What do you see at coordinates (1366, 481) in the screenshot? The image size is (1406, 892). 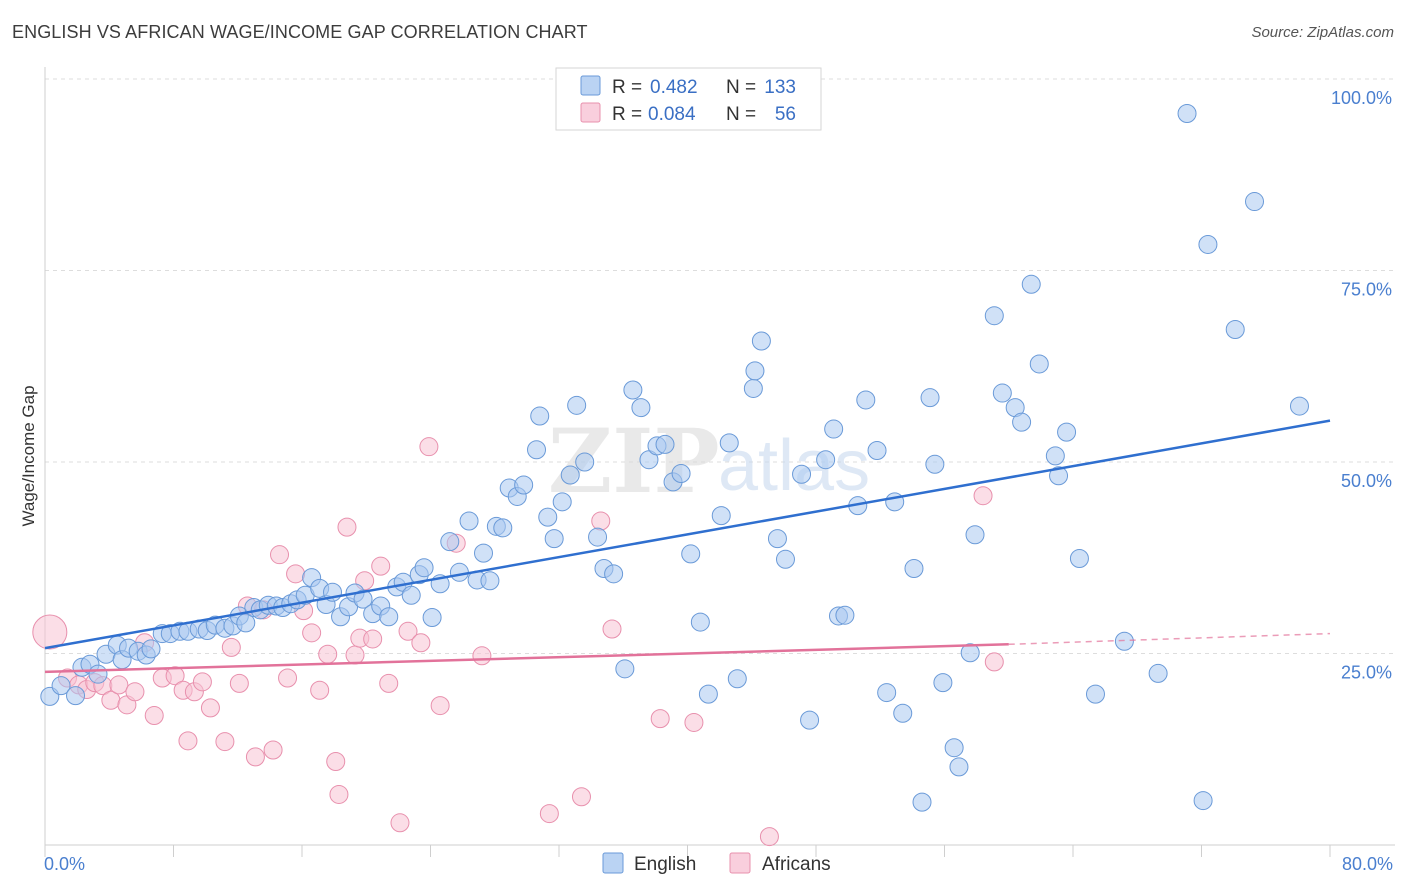 I see `y-tick-label: 50.0%` at bounding box center [1366, 481].